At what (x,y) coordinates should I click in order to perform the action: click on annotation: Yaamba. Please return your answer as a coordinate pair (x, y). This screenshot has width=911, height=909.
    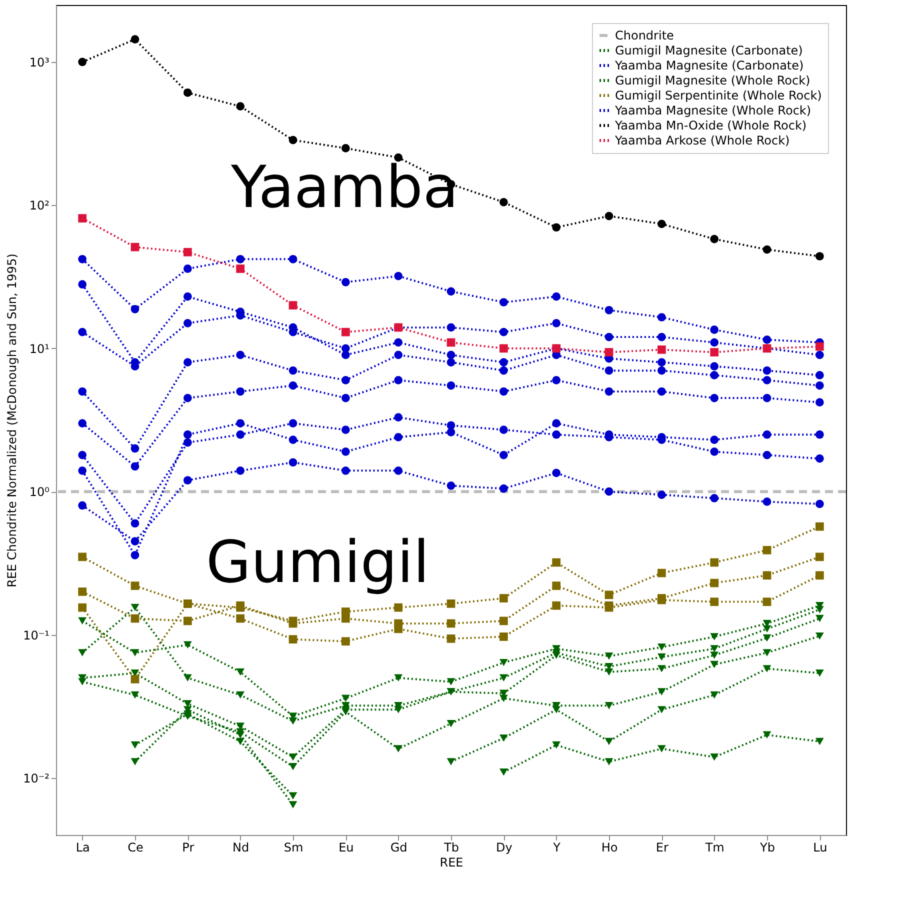
    Looking at the image, I should click on (344, 187).